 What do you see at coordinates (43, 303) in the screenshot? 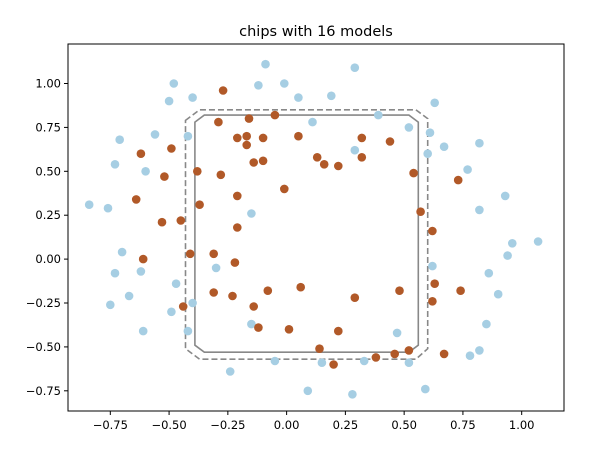
I see `y-tick-label: −0.25` at bounding box center [43, 303].